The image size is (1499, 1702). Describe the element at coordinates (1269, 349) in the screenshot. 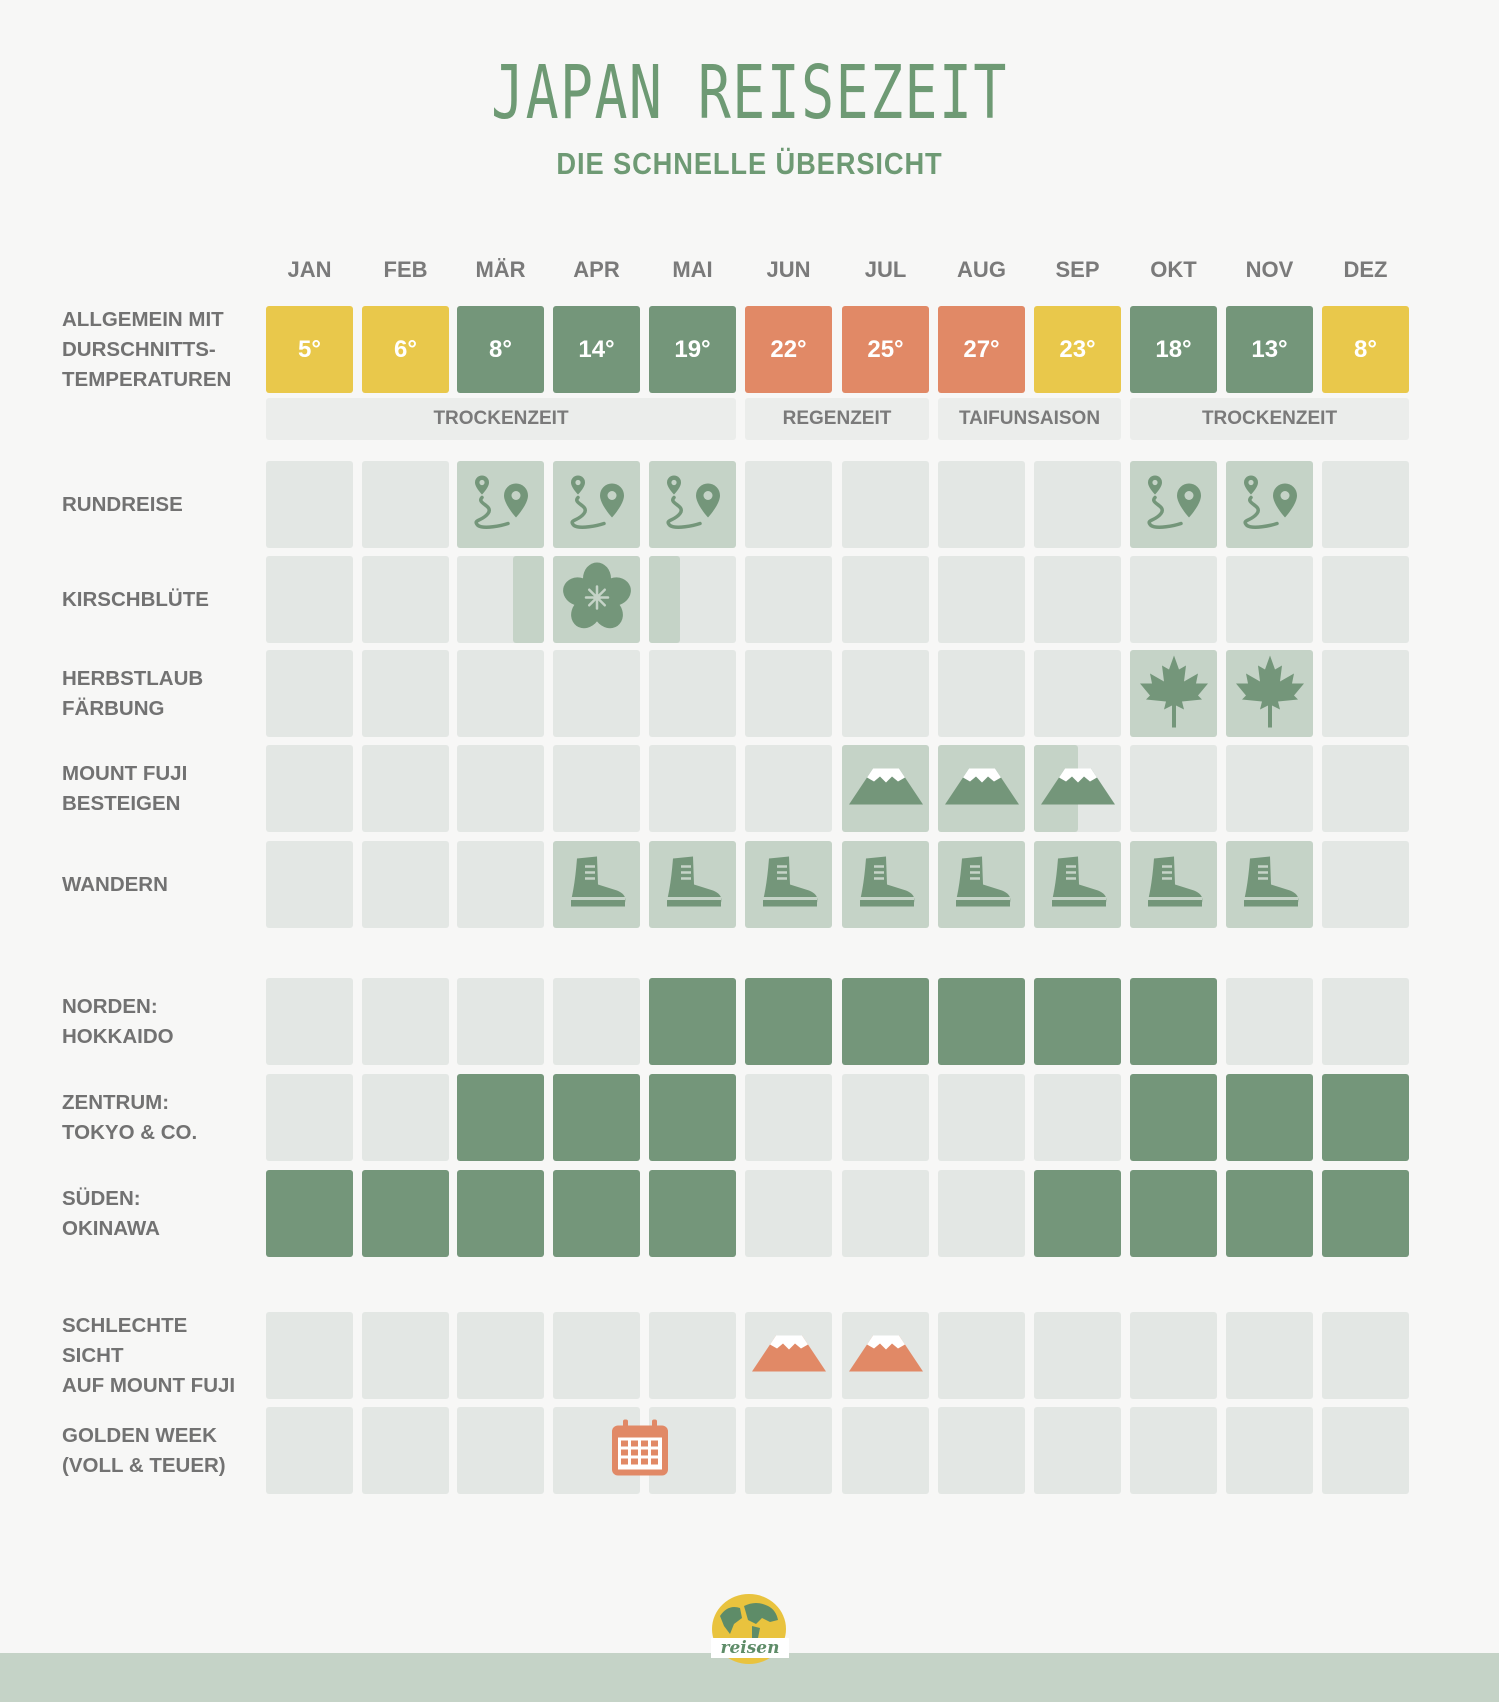

I see `temperature-cell: 13°` at that location.